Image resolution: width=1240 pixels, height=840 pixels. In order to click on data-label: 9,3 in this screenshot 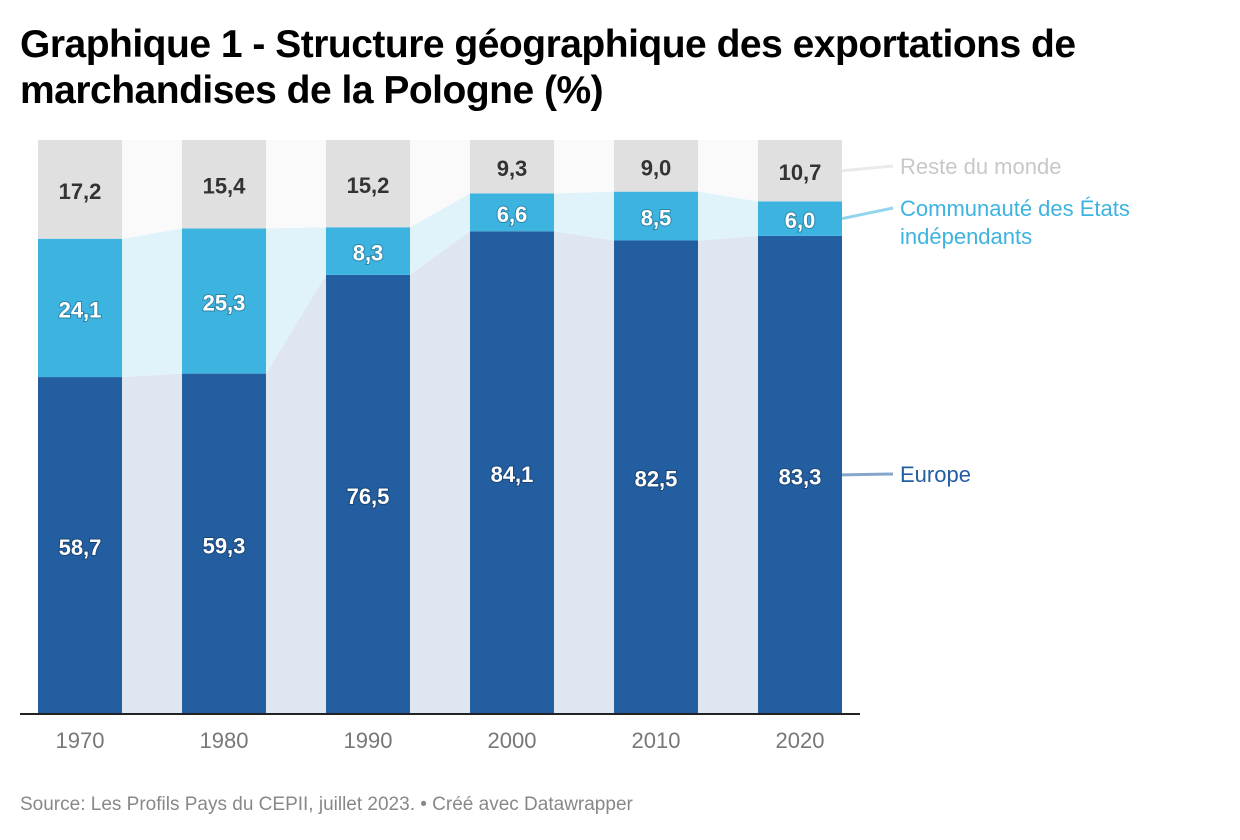, I will do `click(512, 168)`.